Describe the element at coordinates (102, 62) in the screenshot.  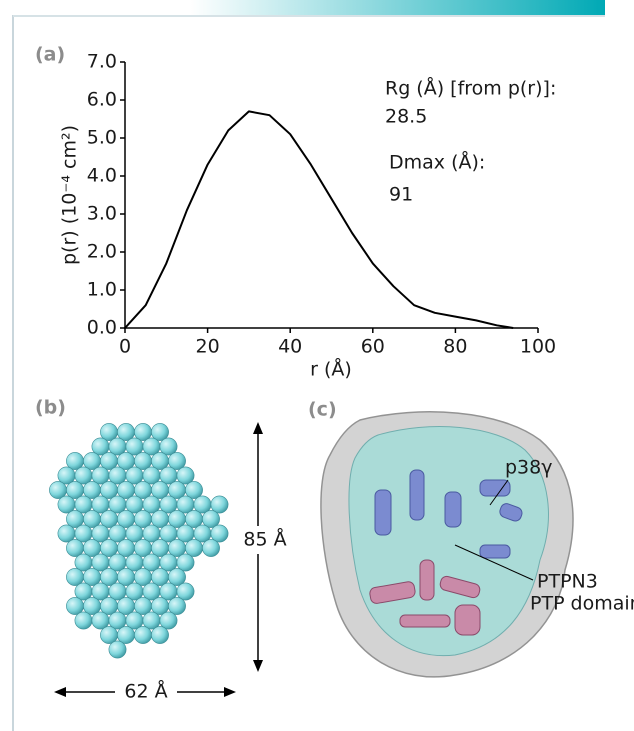
I see `y-tick-label: 7.0` at that location.